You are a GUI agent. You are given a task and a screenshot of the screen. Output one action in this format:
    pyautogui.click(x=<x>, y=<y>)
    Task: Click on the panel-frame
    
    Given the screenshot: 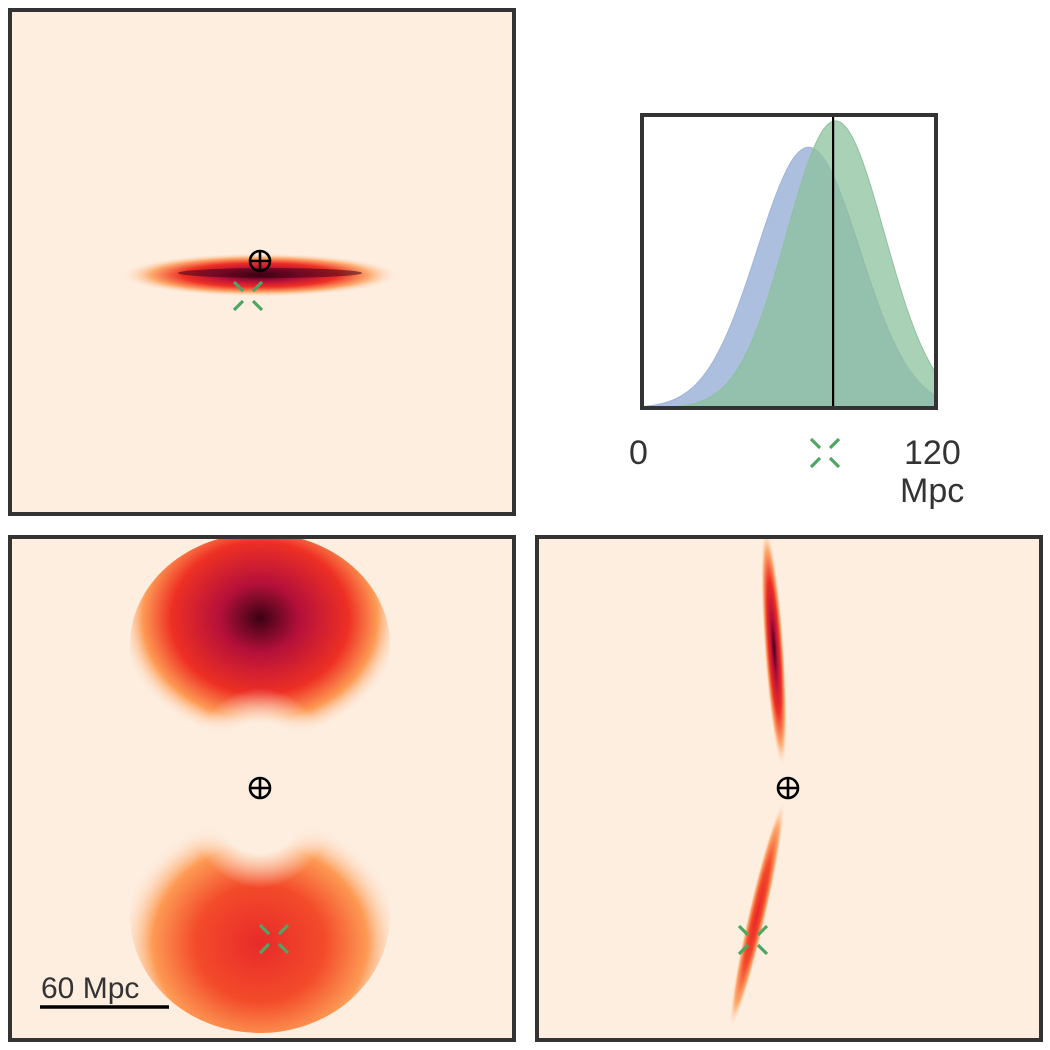 What is the action you would take?
    pyautogui.click(x=789, y=261)
    